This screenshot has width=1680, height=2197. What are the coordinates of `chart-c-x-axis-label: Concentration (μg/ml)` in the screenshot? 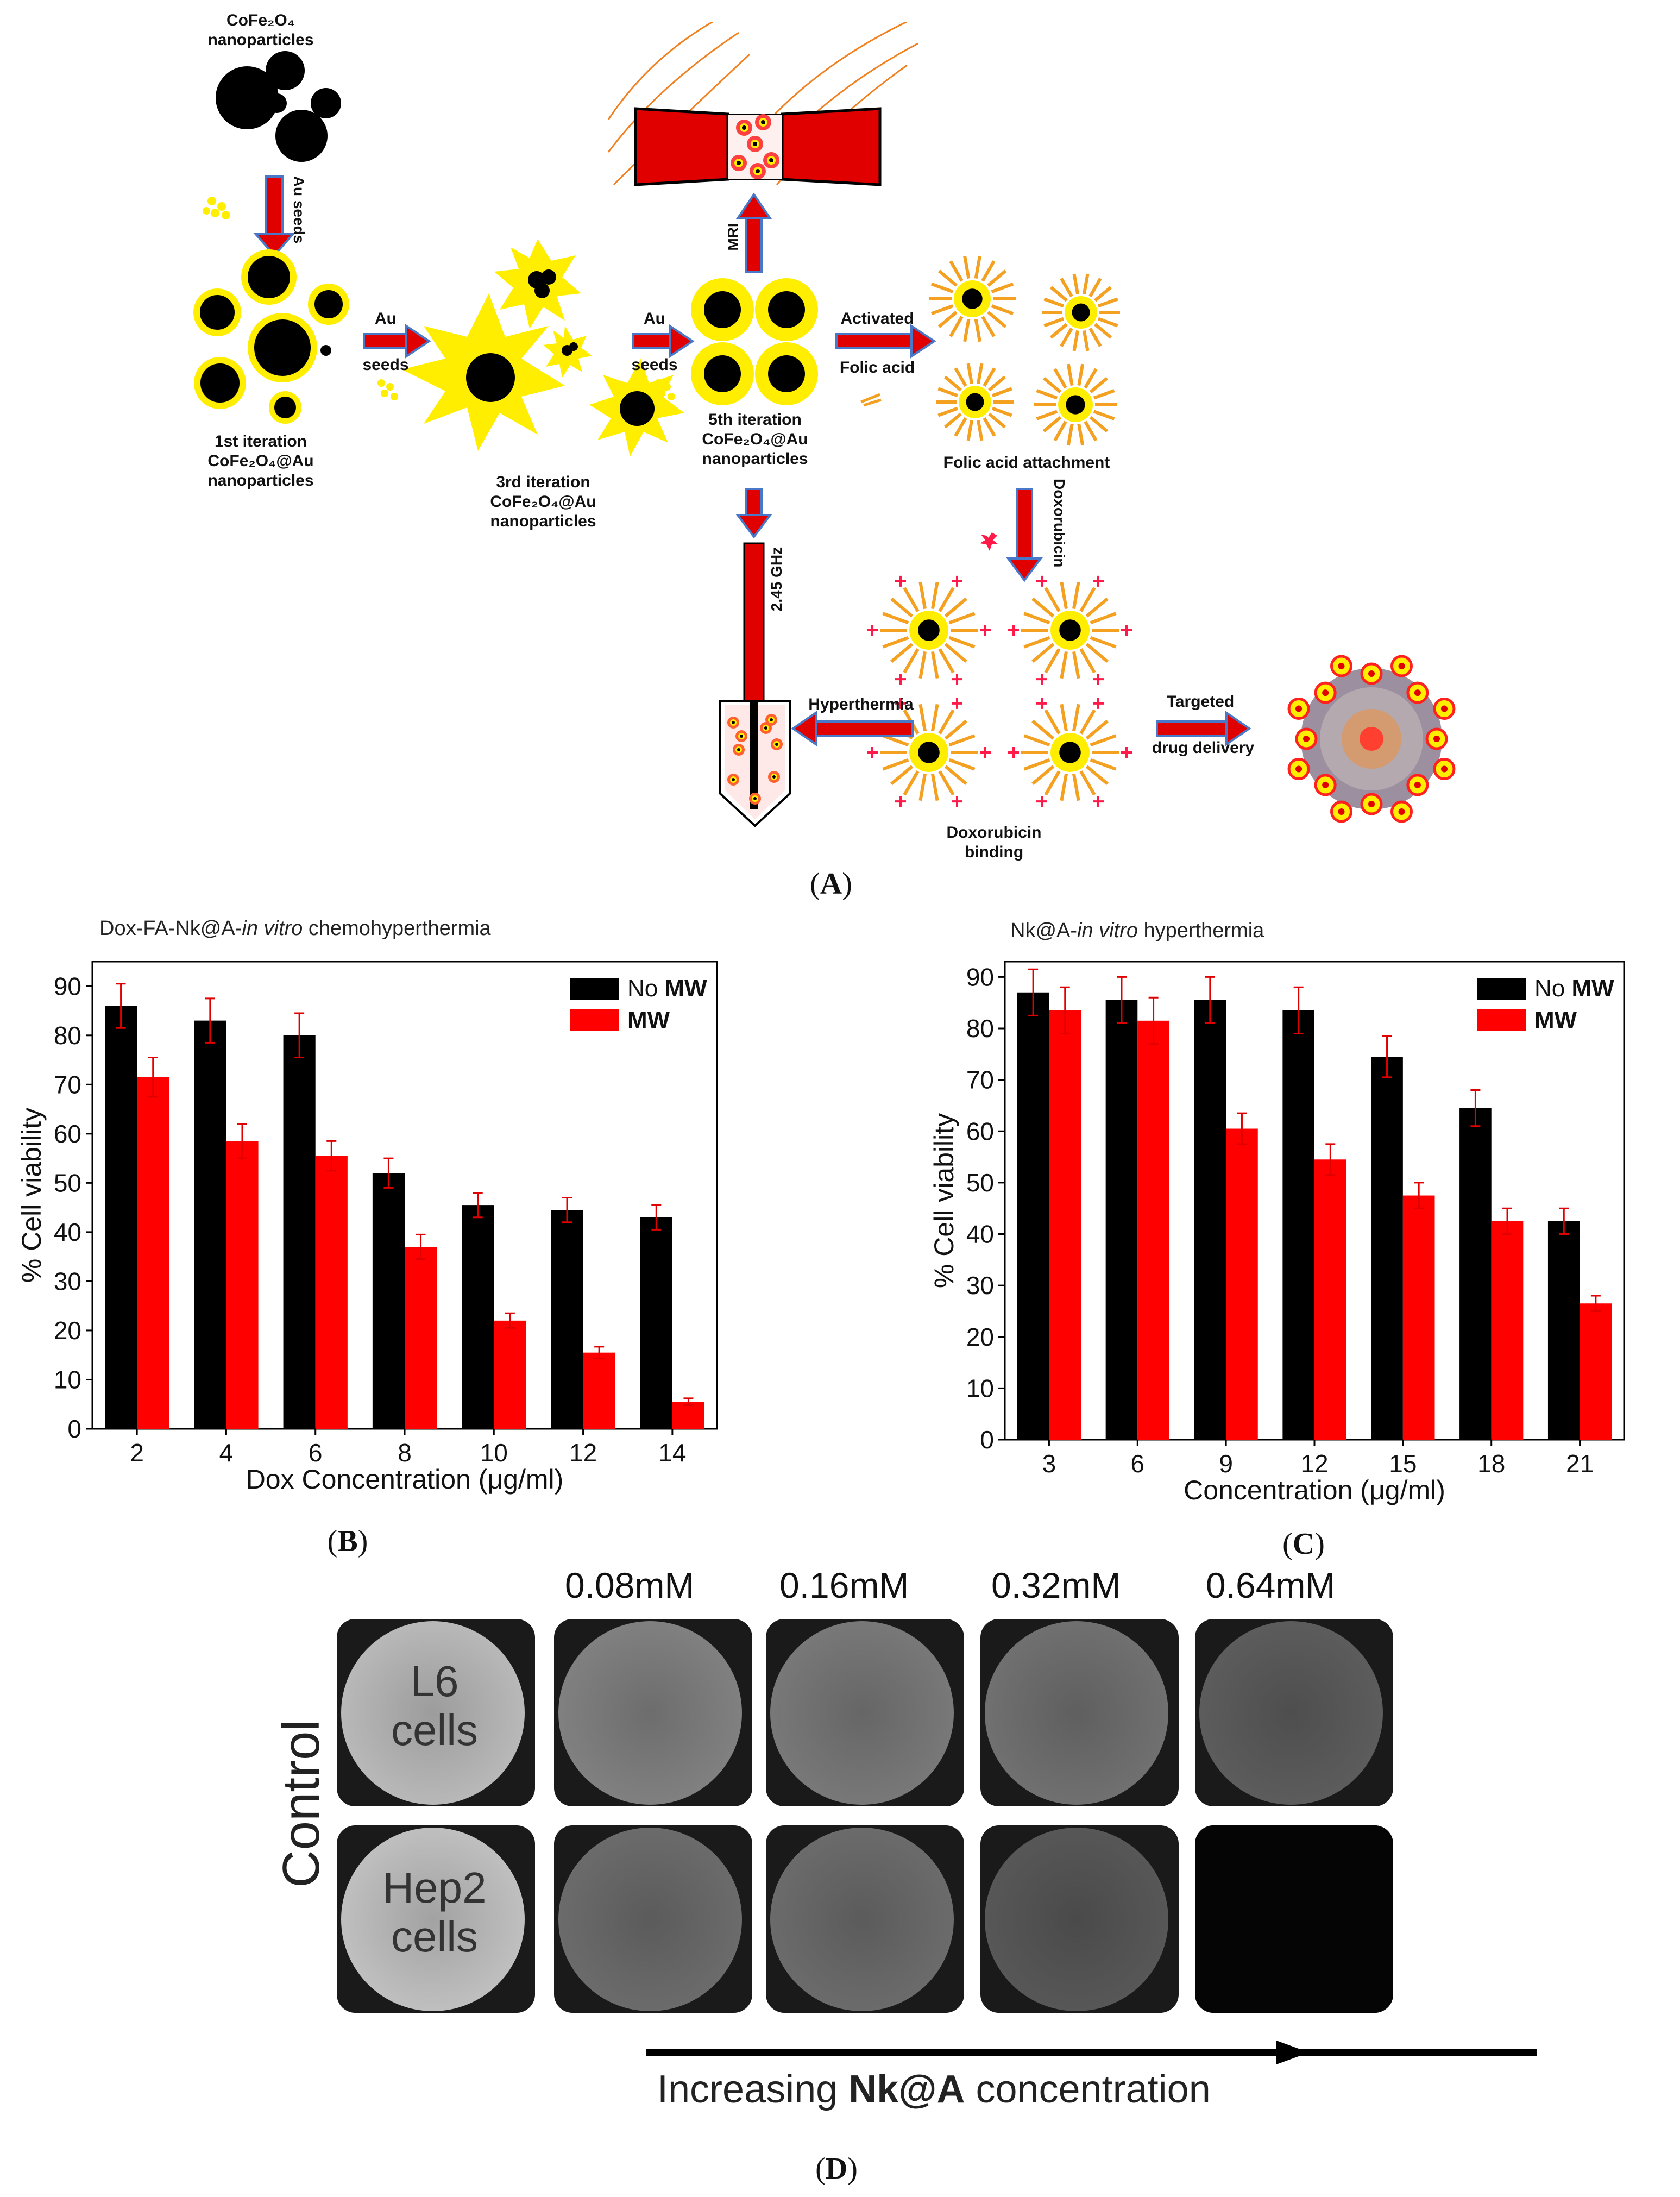 It's located at (1315, 1490).